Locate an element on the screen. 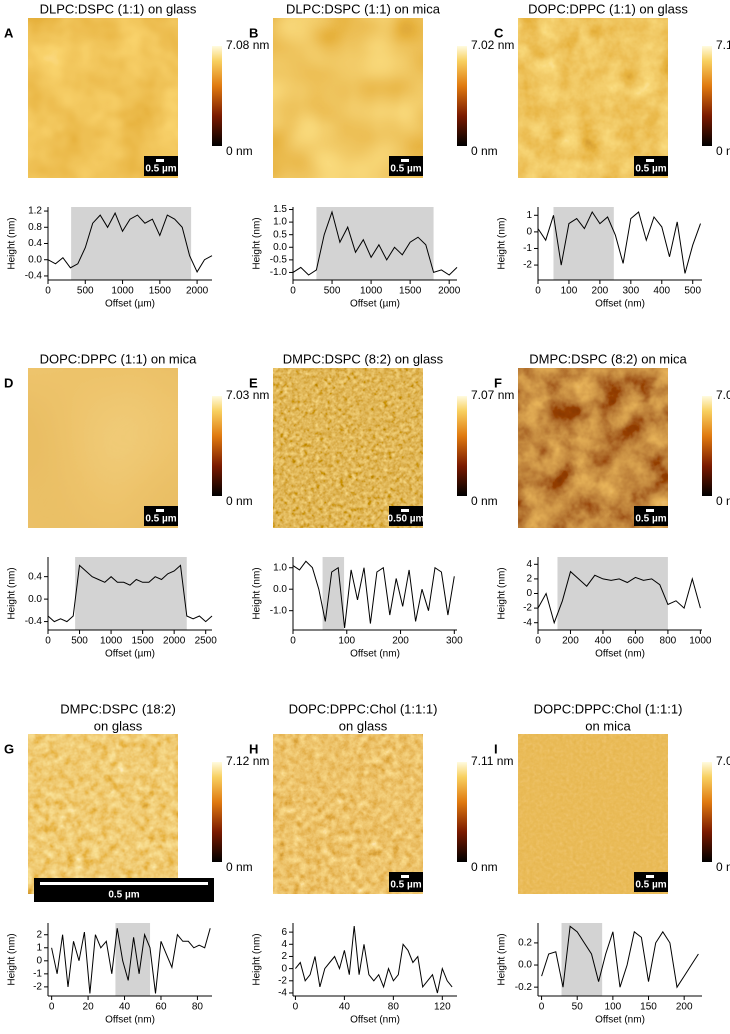 This screenshot has width=730, height=1034. x-tick-label: 60 is located at coordinates (161, 1007).